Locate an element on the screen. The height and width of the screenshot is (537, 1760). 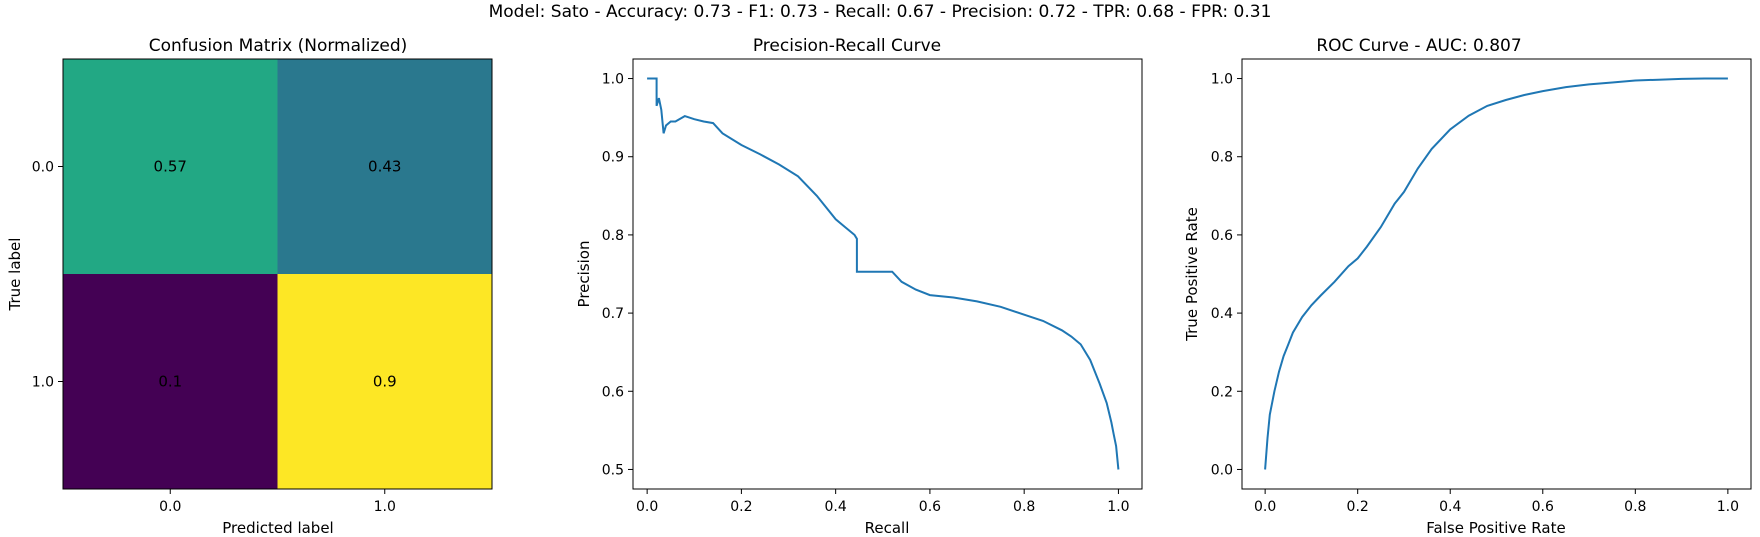
confusion-matrix-cell-label: 0.43 is located at coordinates (384, 167).